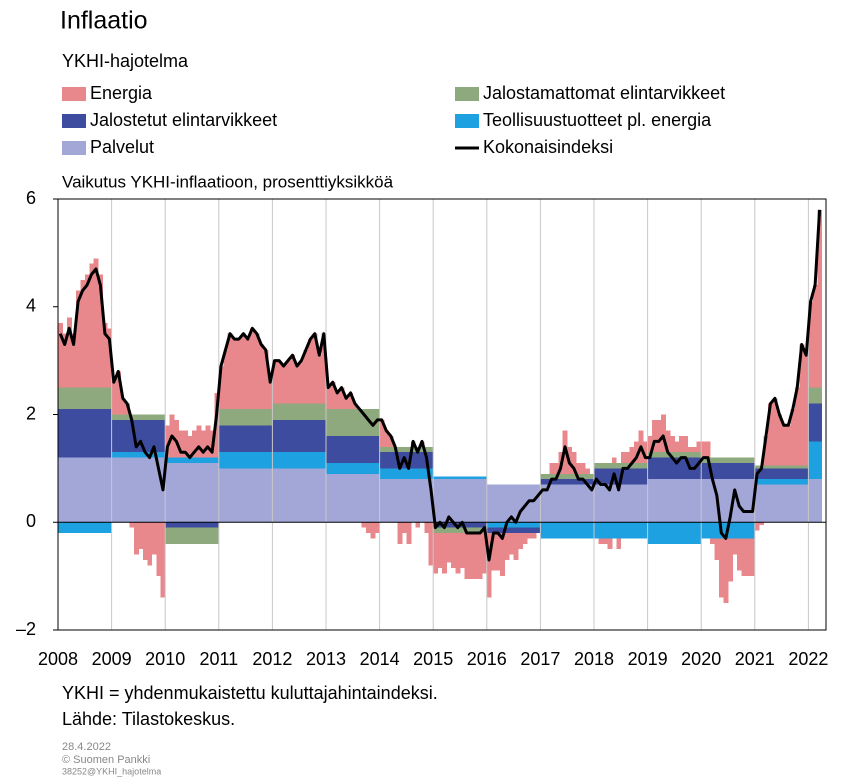  I want to click on x-tick-label: 2017, so click(540, 659).